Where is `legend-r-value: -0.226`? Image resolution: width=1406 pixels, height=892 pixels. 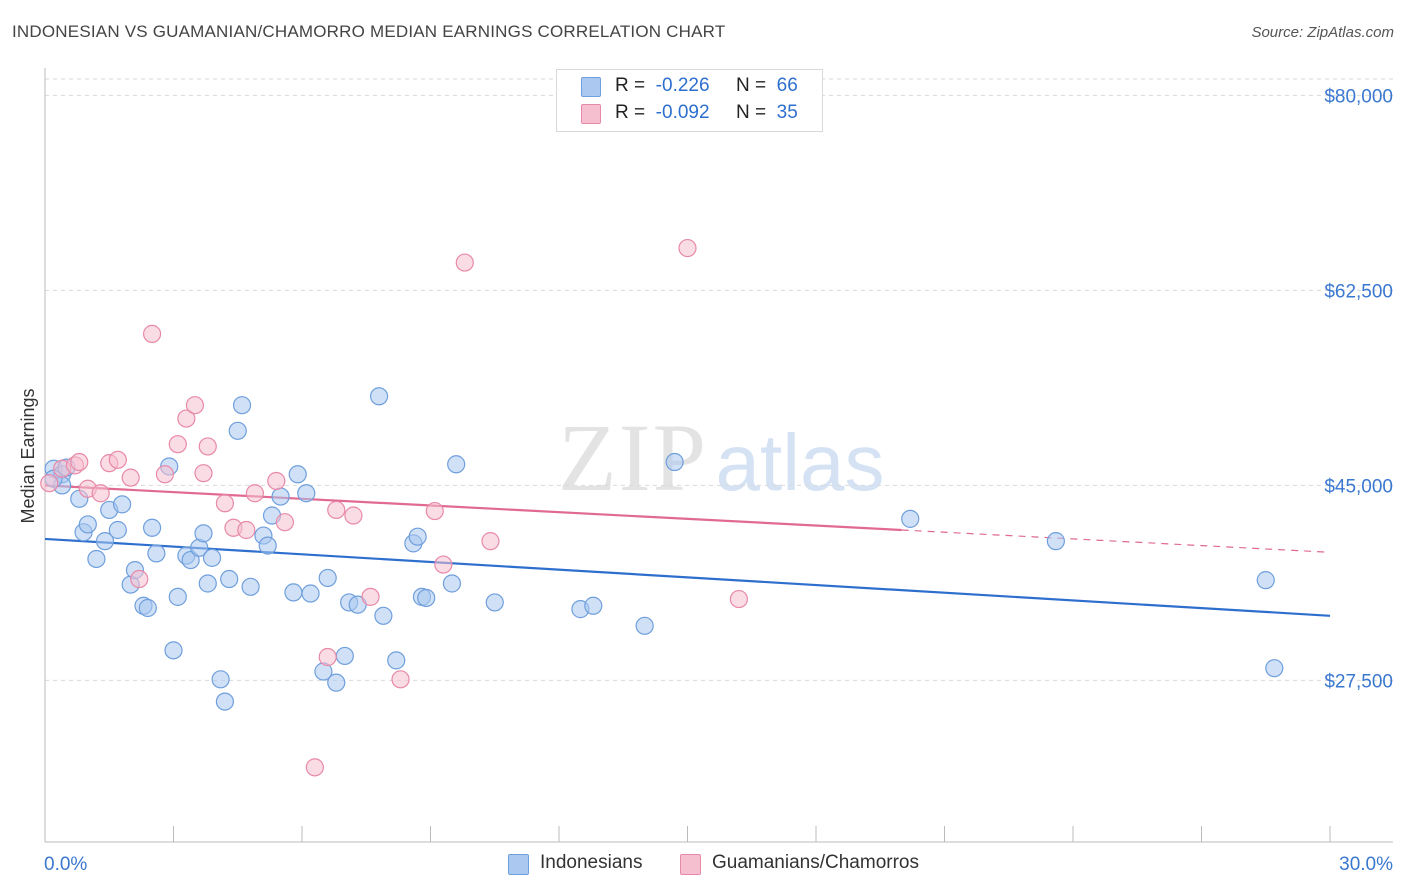
legend-r-value: -0.226 is located at coordinates (682, 85).